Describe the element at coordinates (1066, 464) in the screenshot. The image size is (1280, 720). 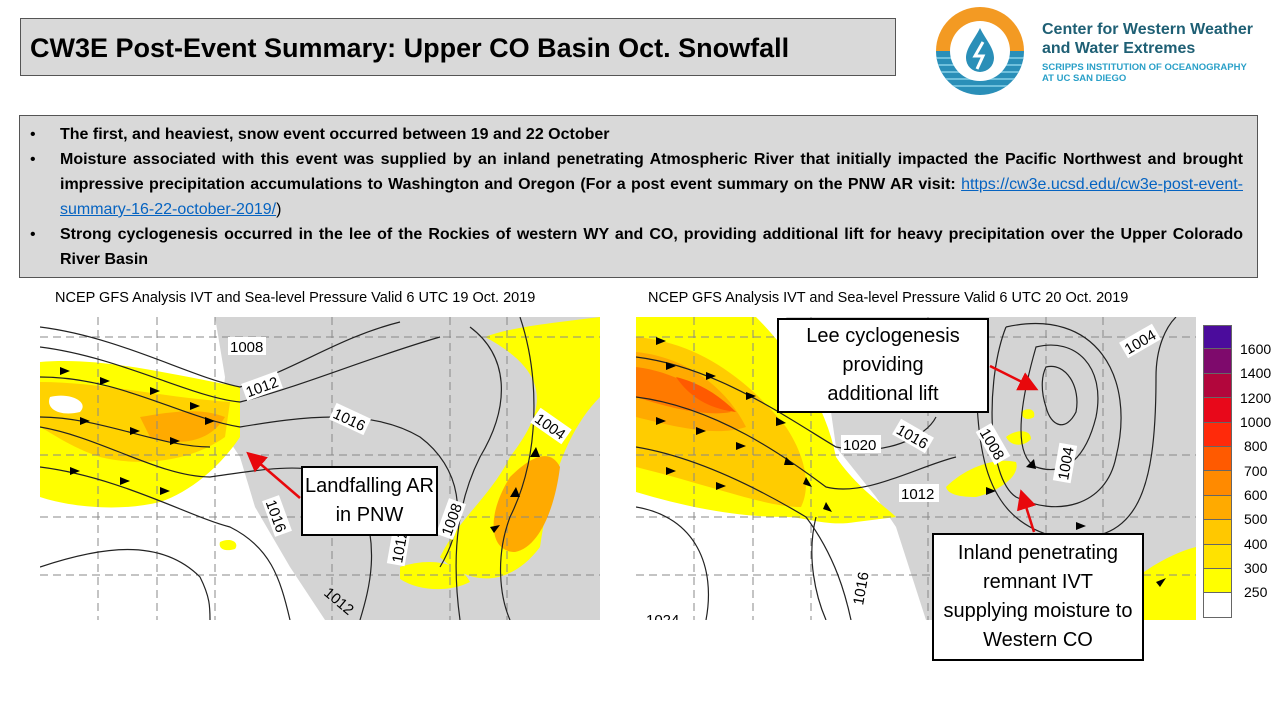
I see `contour-label: 1004` at that location.